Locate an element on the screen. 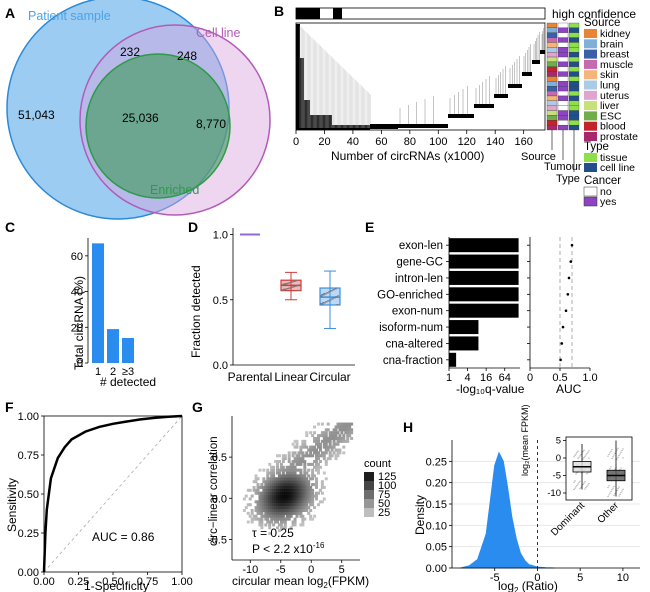 Image resolution: width=650 pixels, height=592 pixels. anno-tumour-cell is located at coordinates (563, 55).